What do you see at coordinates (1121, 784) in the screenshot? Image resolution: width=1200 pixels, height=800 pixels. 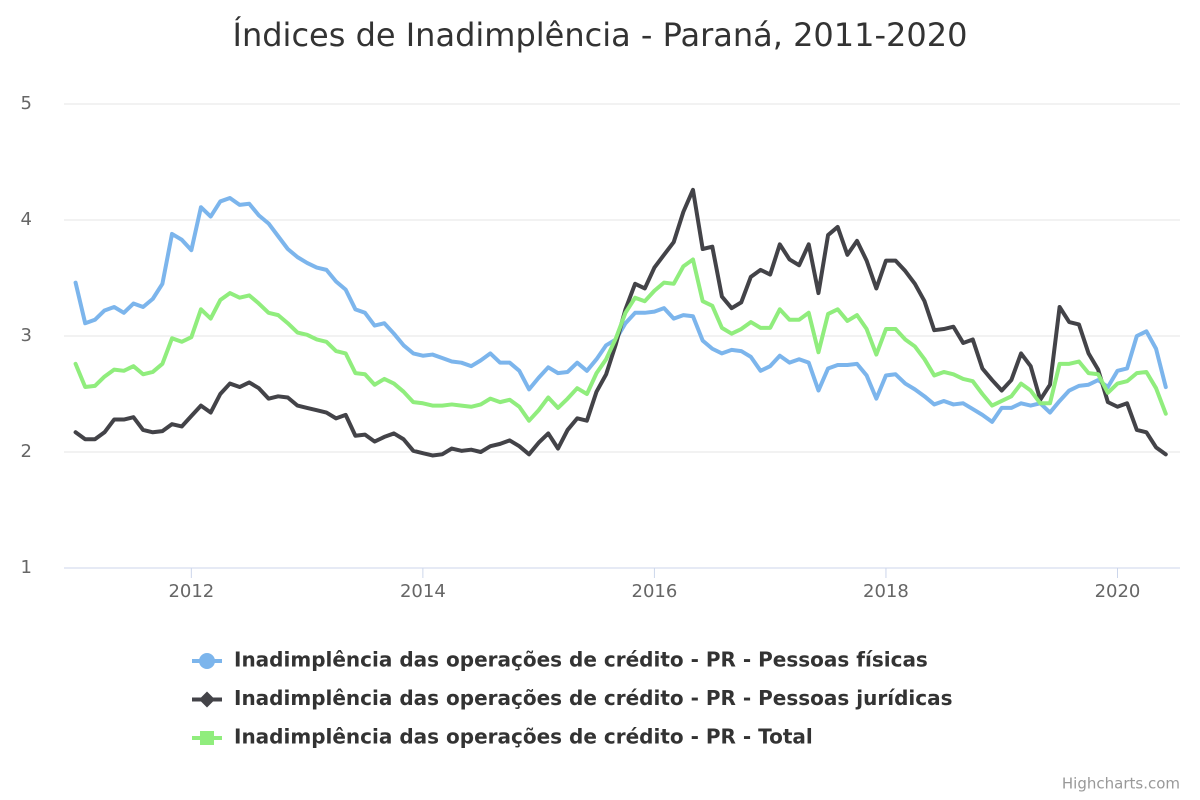 I see `credits: Highcharts.com` at bounding box center [1121, 784].